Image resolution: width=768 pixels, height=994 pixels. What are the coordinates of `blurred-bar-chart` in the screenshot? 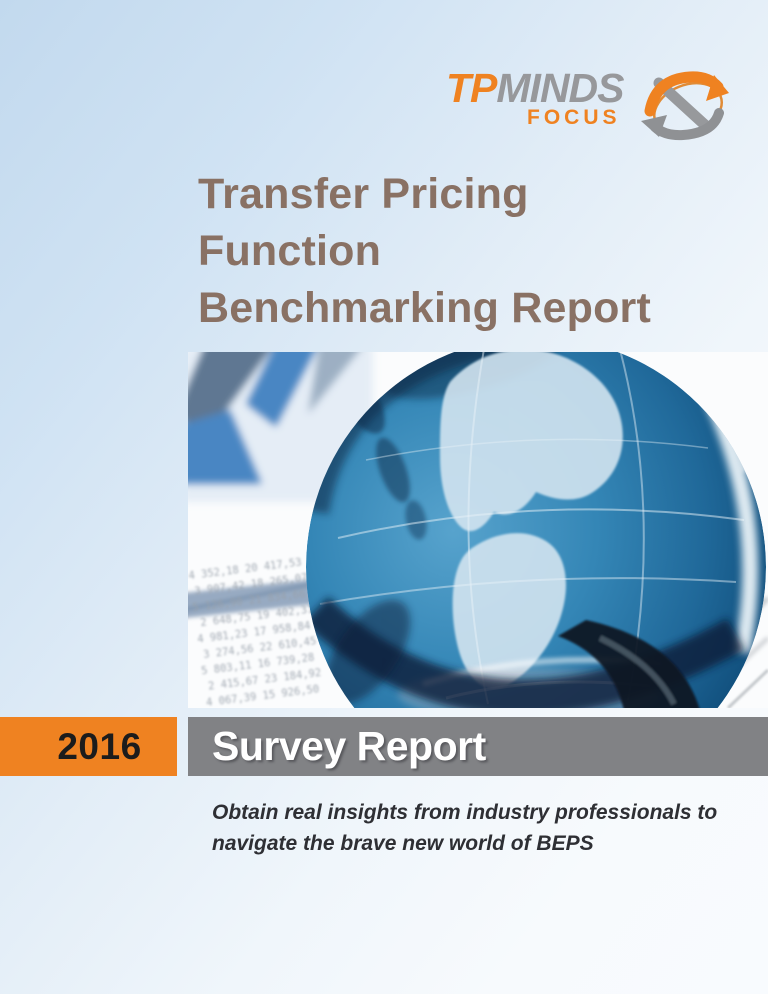 It's located at (280, 427).